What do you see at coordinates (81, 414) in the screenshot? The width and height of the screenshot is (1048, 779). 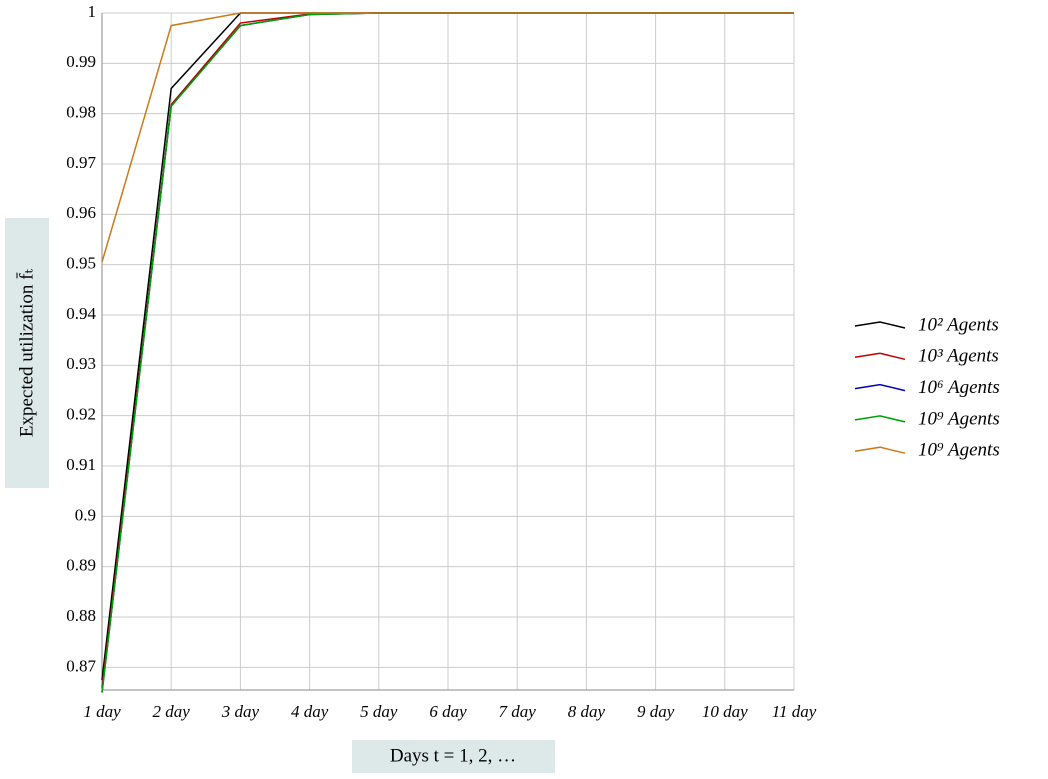 I see `y-tick-label: 0.92` at bounding box center [81, 414].